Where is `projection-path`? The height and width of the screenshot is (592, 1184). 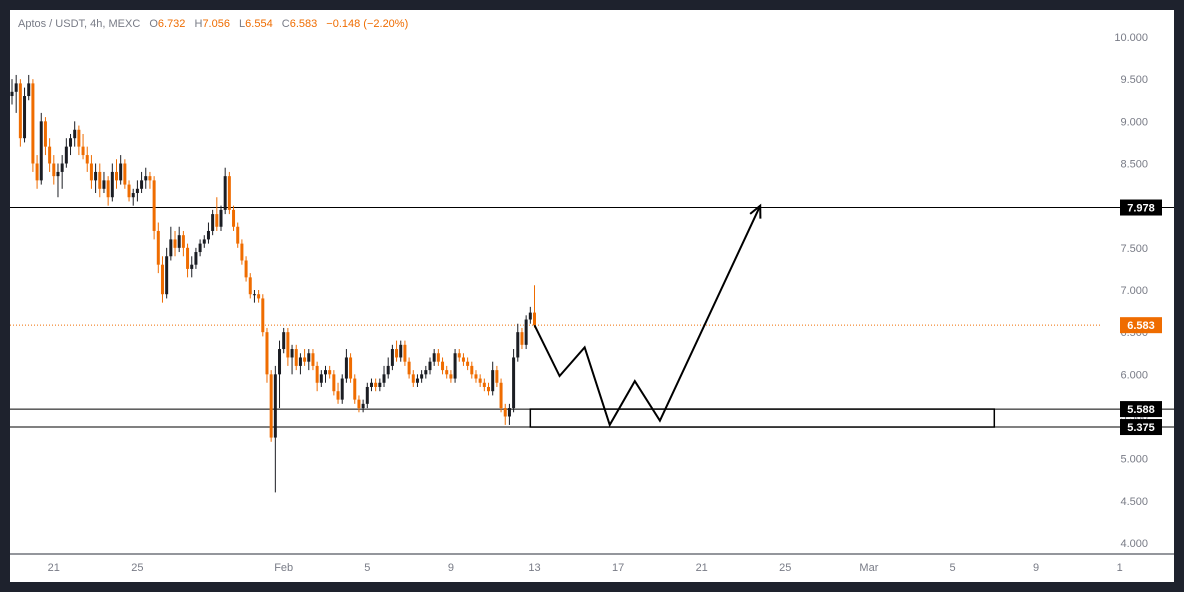
projection-path is located at coordinates (647, 316).